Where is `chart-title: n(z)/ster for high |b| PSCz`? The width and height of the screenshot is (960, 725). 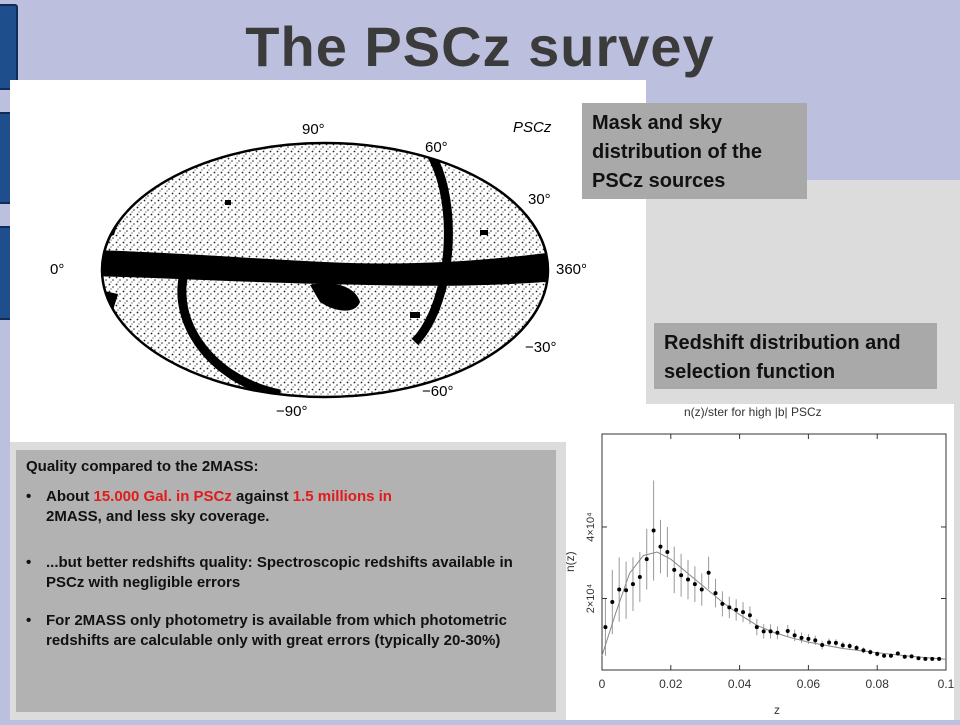 chart-title: n(z)/ster for high |b| PSCz is located at coordinates (753, 412).